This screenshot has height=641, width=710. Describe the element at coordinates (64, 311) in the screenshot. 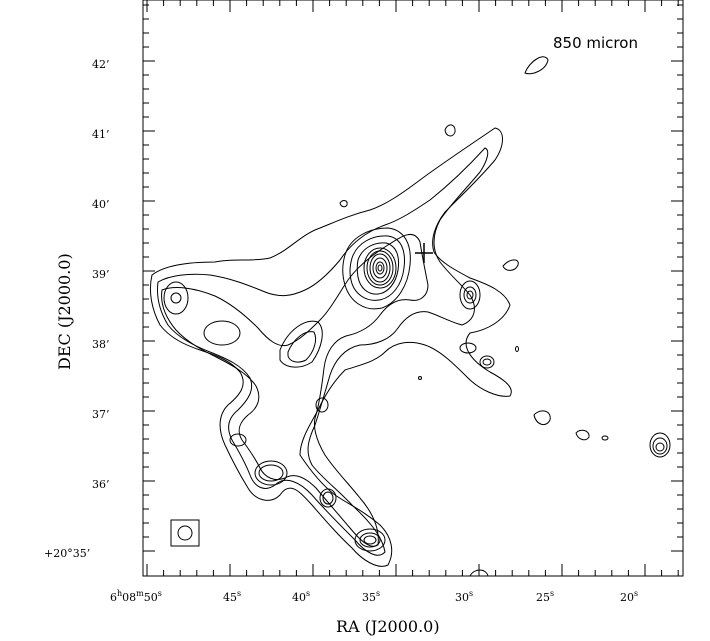

I see `y-axis-label: DEC (J2000.0)` at that location.